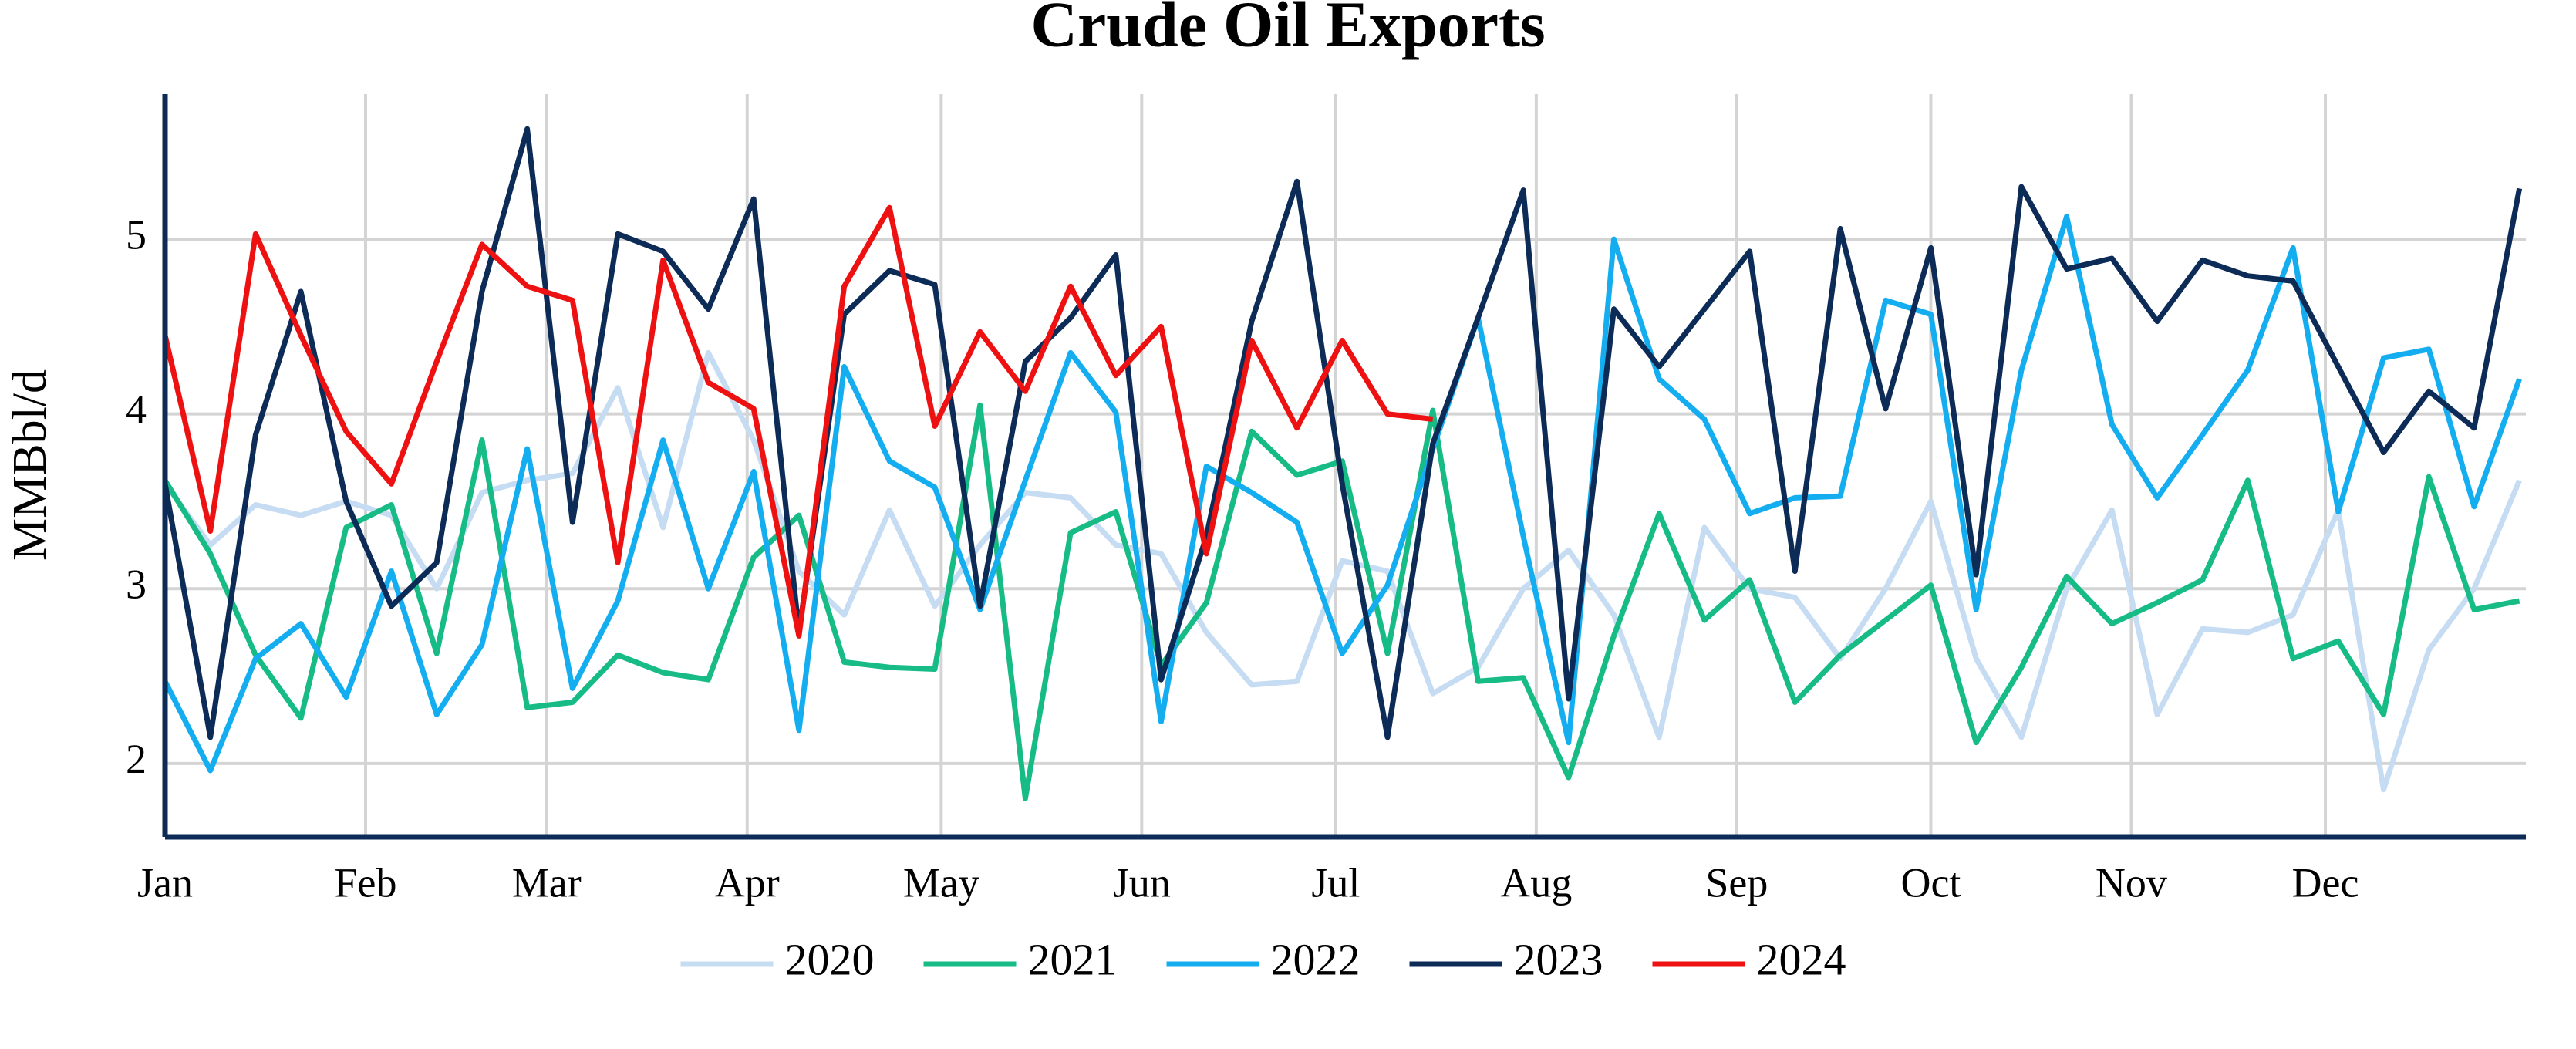 The image size is (2576, 1049). What do you see at coordinates (2325, 882) in the screenshot?
I see `x-tick-label: Dec` at bounding box center [2325, 882].